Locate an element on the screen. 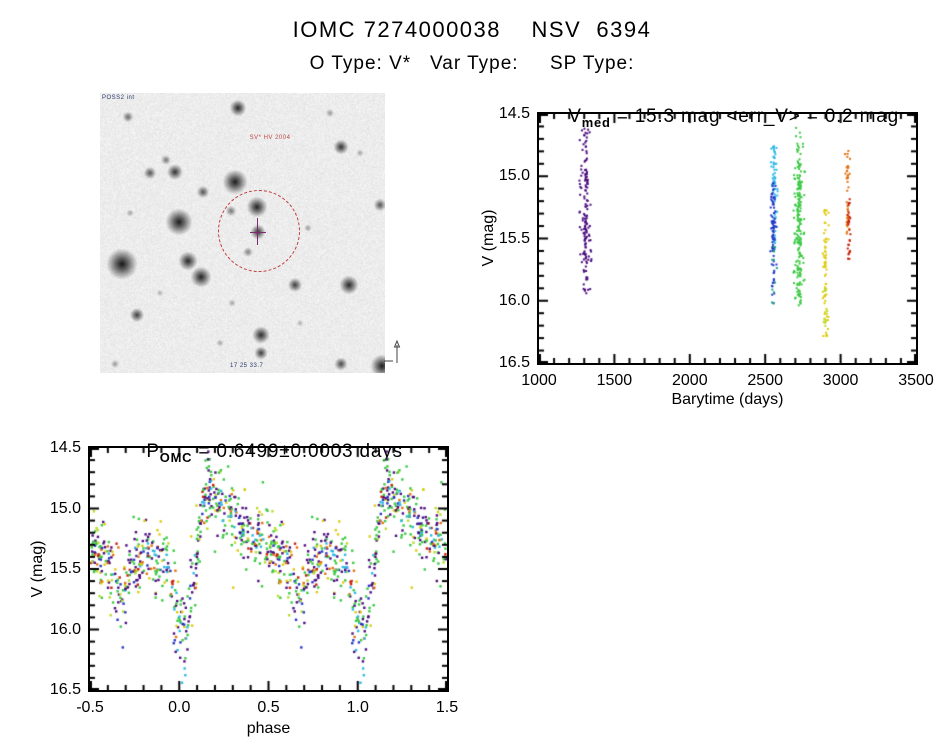 Image resolution: width=944 pixels, height=747 pixels. finder-target-name-label: SV* HV 2004 is located at coordinates (270, 138).